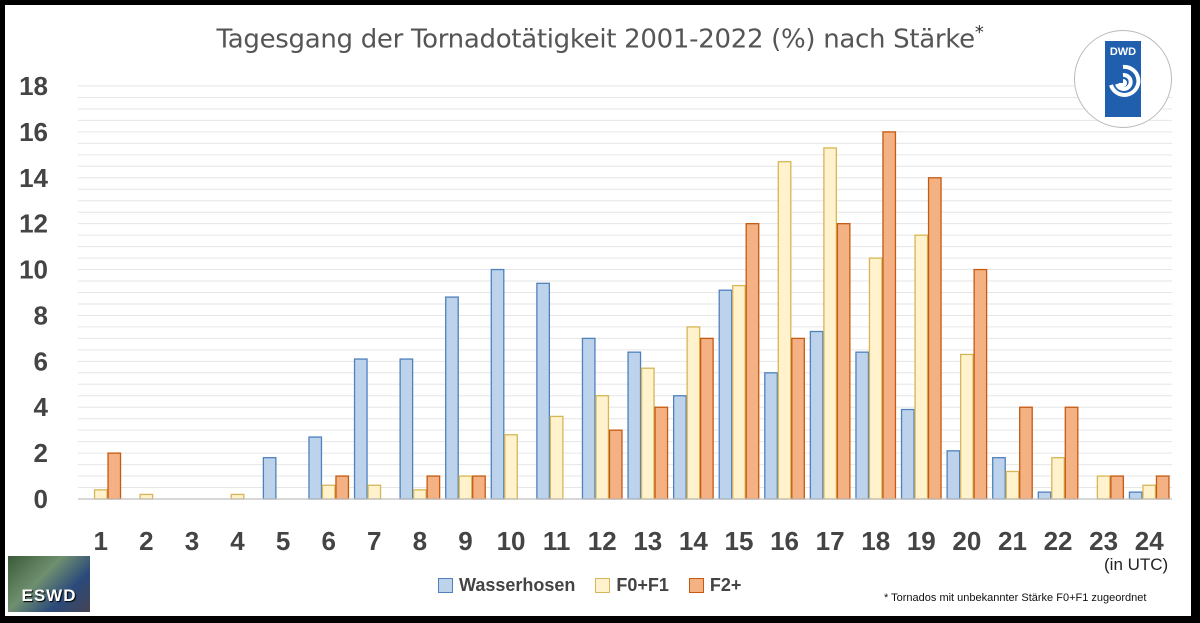  I want to click on legend-item: F2+, so click(714, 585).